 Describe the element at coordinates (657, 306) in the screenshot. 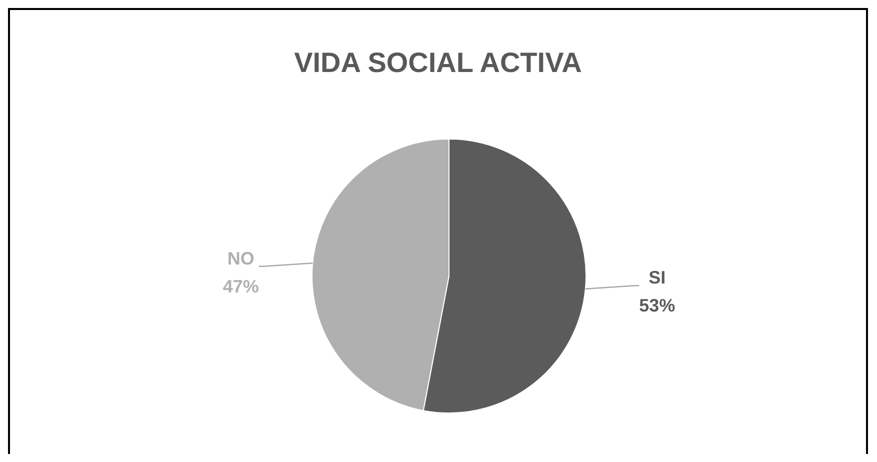

I see `data-label: 53%` at that location.